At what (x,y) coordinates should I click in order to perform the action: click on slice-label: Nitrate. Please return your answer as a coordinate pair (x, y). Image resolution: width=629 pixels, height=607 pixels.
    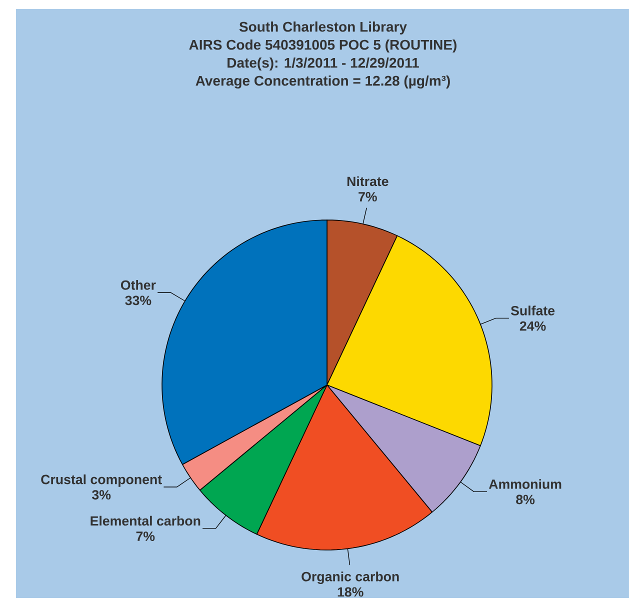
    Looking at the image, I should click on (367, 181).